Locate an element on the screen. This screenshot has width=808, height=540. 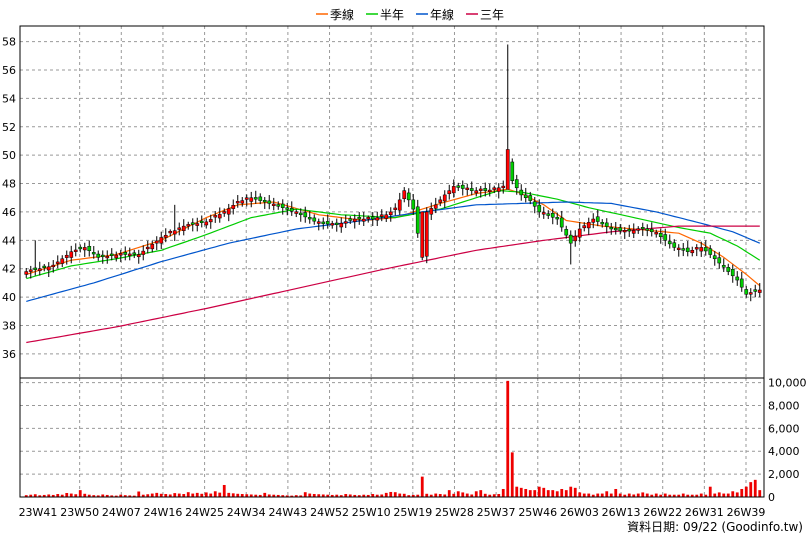
x-tick-label: 23W50 is located at coordinates (79, 512).